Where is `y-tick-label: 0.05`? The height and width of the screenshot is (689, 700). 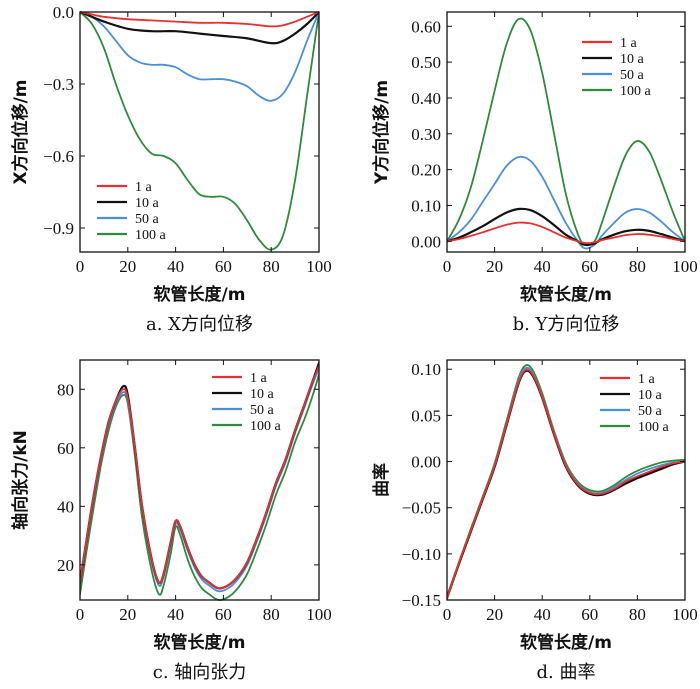 y-tick-label: 0.05 is located at coordinates (426, 415).